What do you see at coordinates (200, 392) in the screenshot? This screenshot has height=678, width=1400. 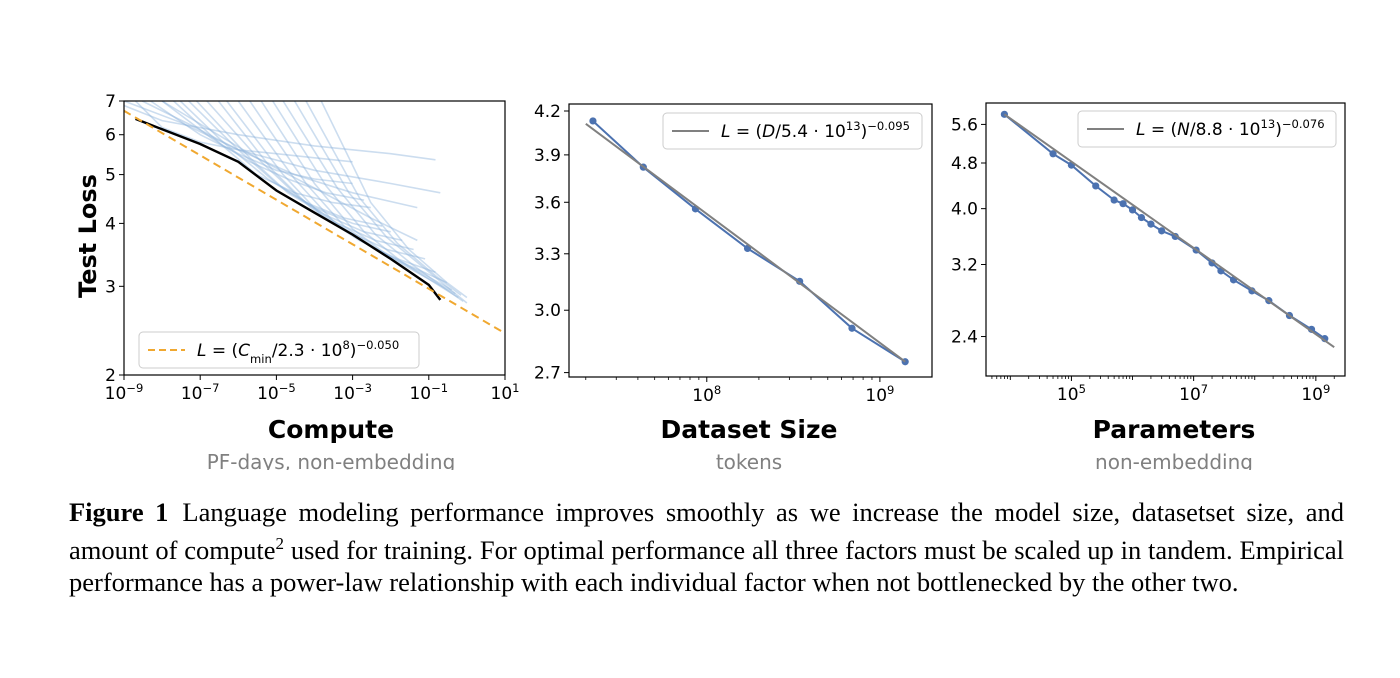 I see `x-tick-label: 10⁻⁷` at bounding box center [200, 392].